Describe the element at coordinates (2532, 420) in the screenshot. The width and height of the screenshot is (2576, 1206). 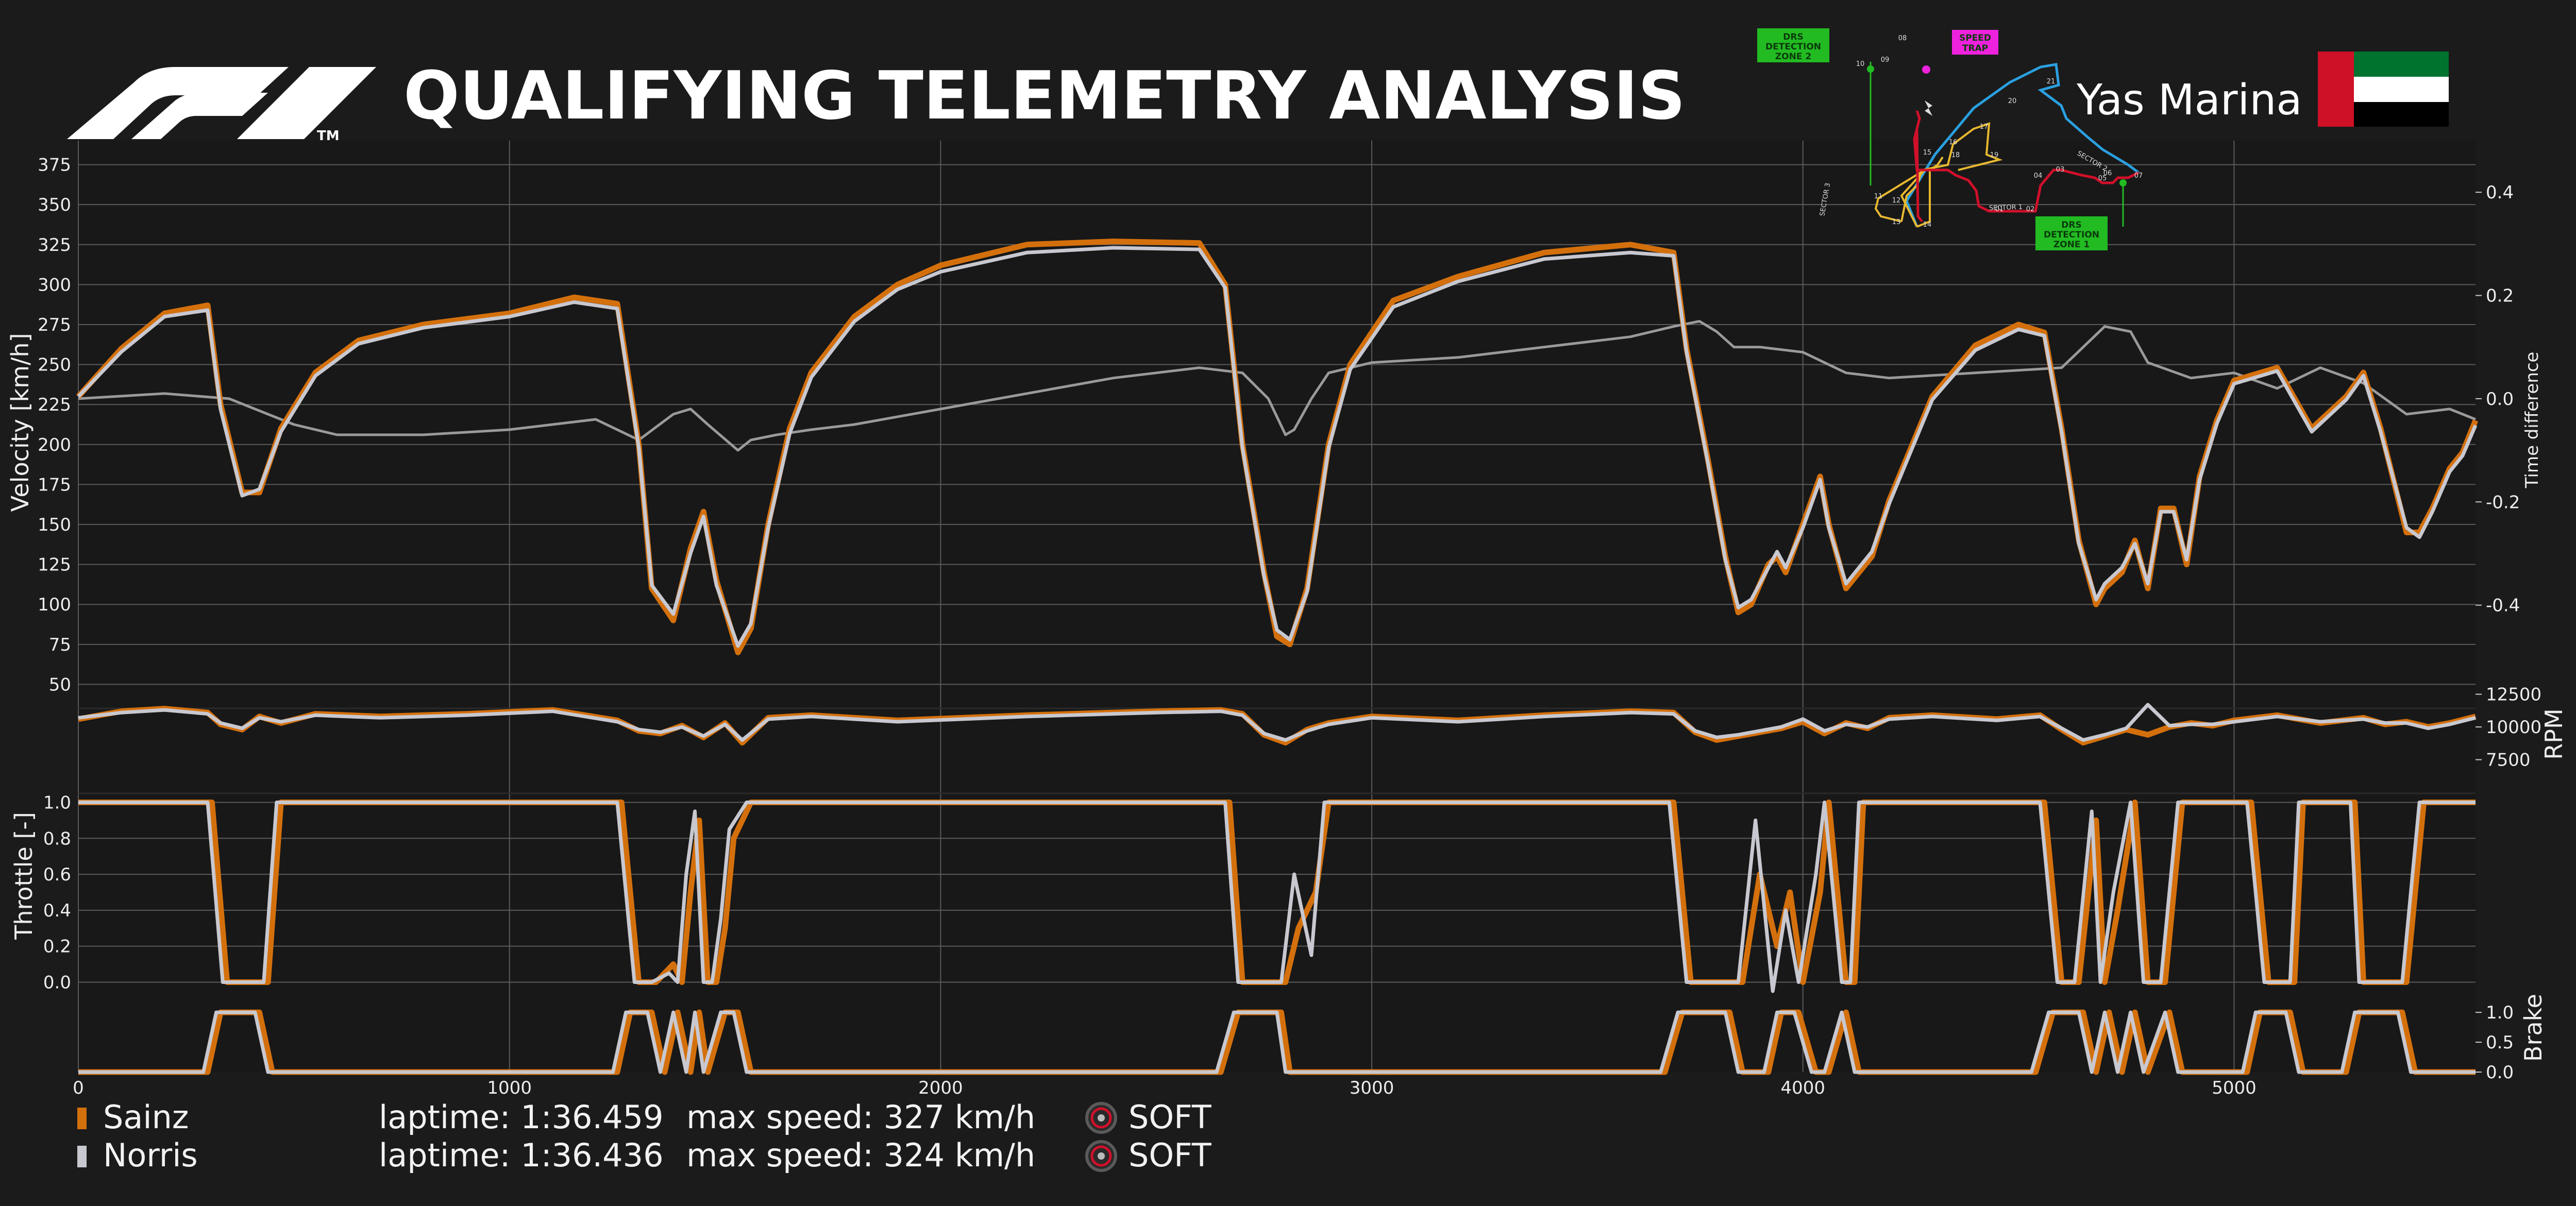
I see `delta-axis-label: Time difference` at that location.